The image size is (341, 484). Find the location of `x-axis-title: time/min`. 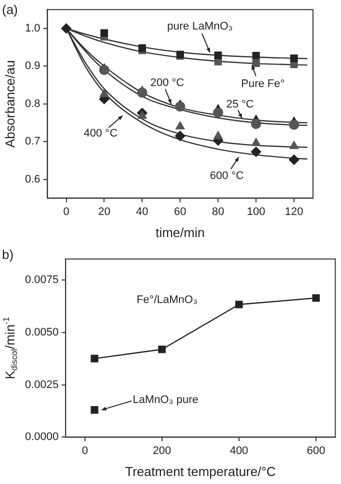

x-axis-title: time/min is located at coordinates (180, 232).